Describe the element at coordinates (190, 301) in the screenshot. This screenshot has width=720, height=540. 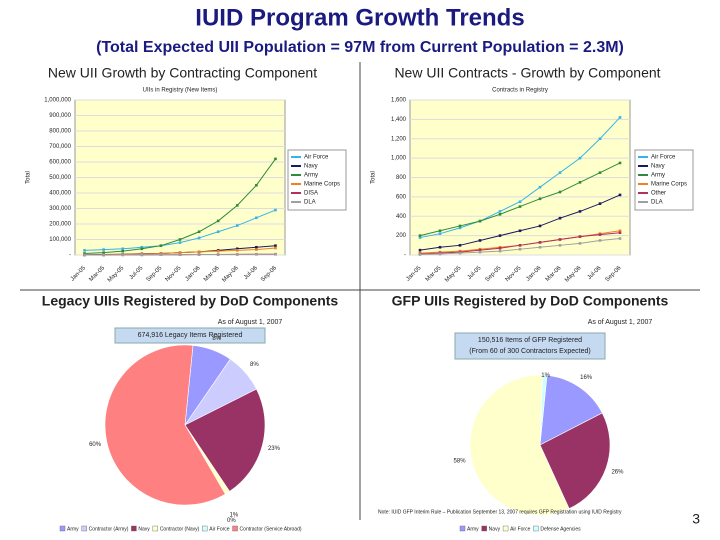
I see `chart-title: Legacy UIIs Registered by DoD Components` at that location.